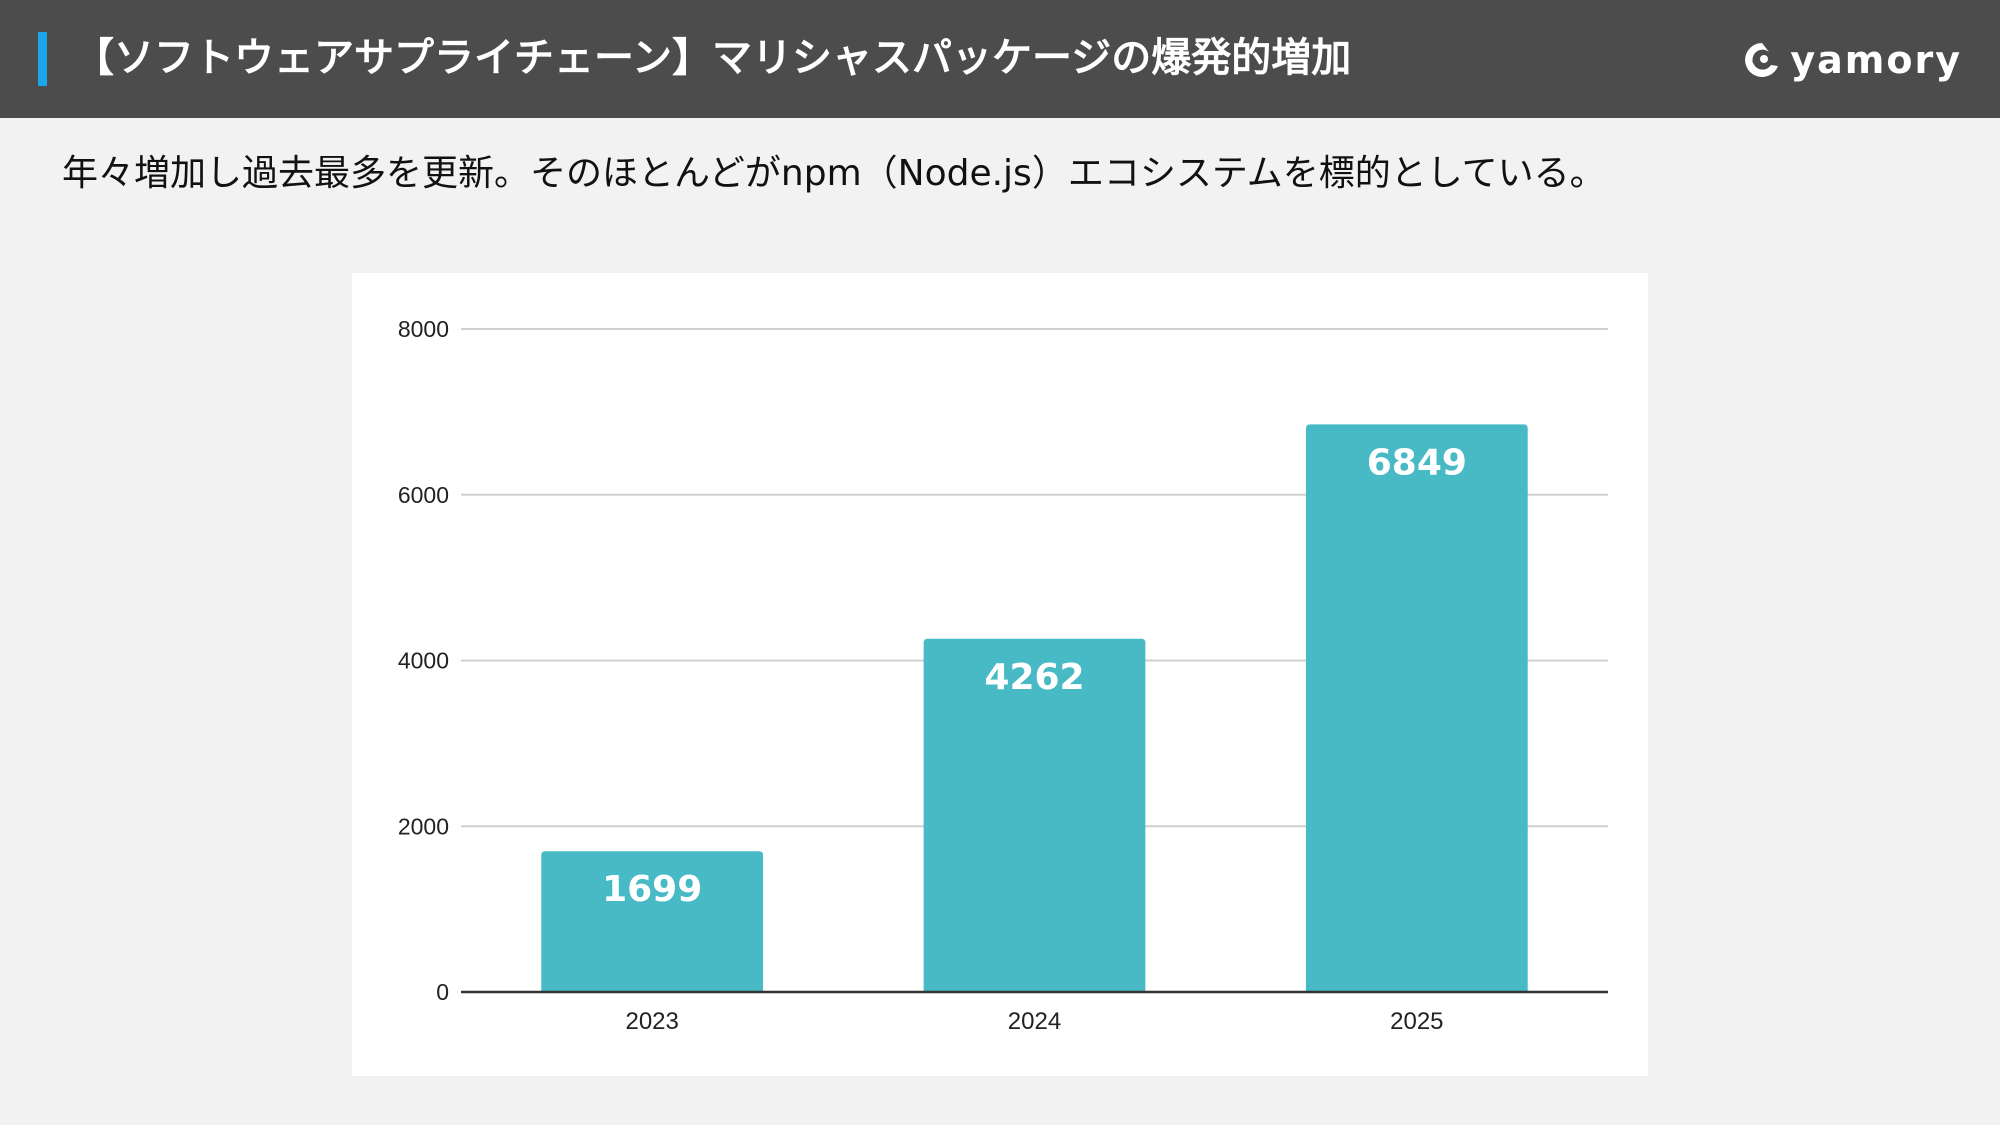 The width and height of the screenshot is (2000, 1125). I want to click on data-label-2025: 6849, so click(1417, 462).